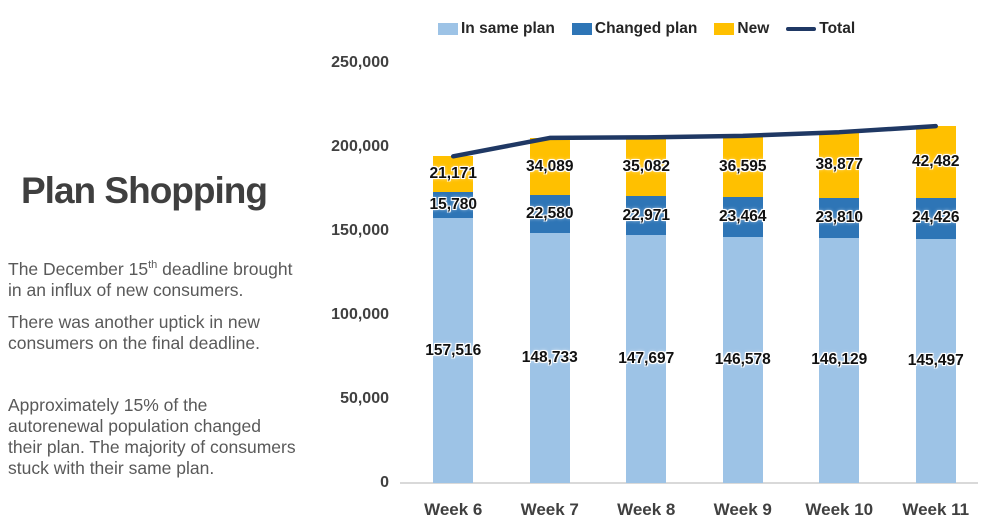 The image size is (981, 527). I want to click on y-axis-tick-label-150-000: 150,000, so click(360, 230).